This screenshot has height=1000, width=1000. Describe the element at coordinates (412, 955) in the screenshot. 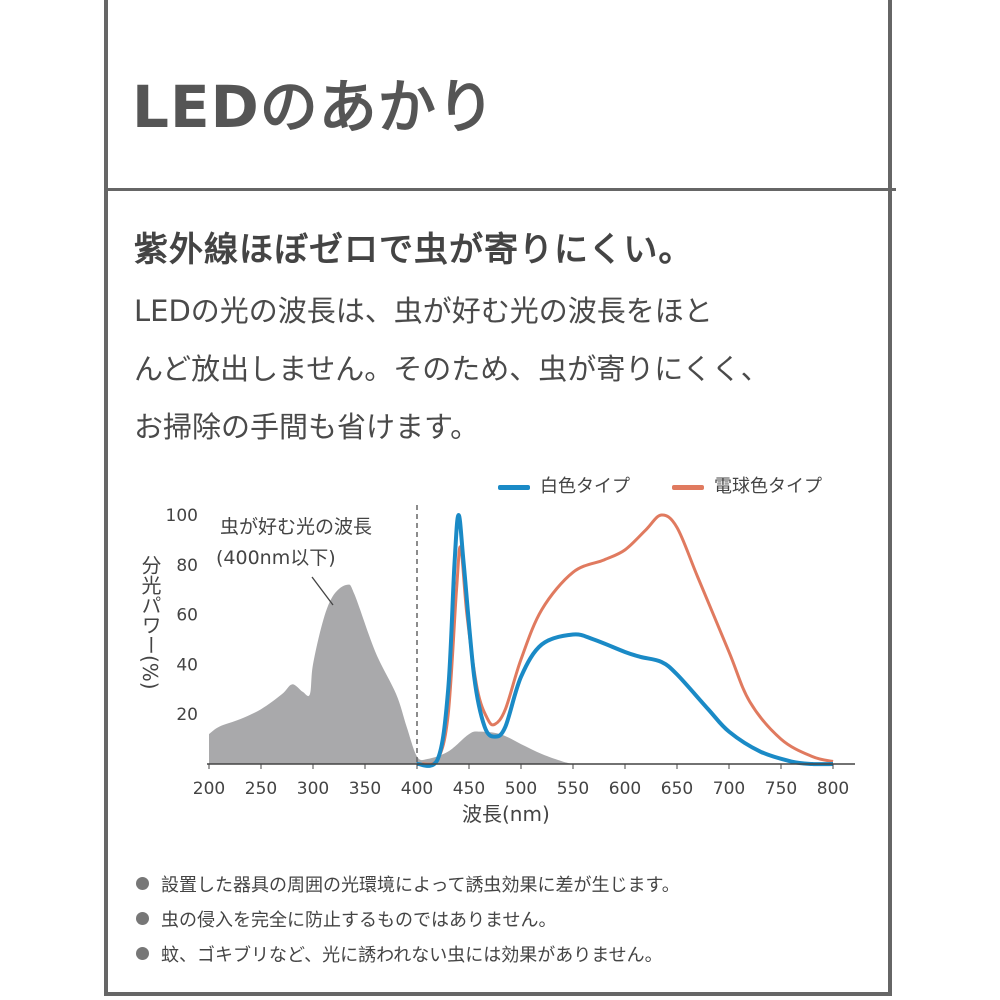

I see `note-text: 蚊、ゴキブリなど、光に誘われない虫には効果がありません。` at that location.